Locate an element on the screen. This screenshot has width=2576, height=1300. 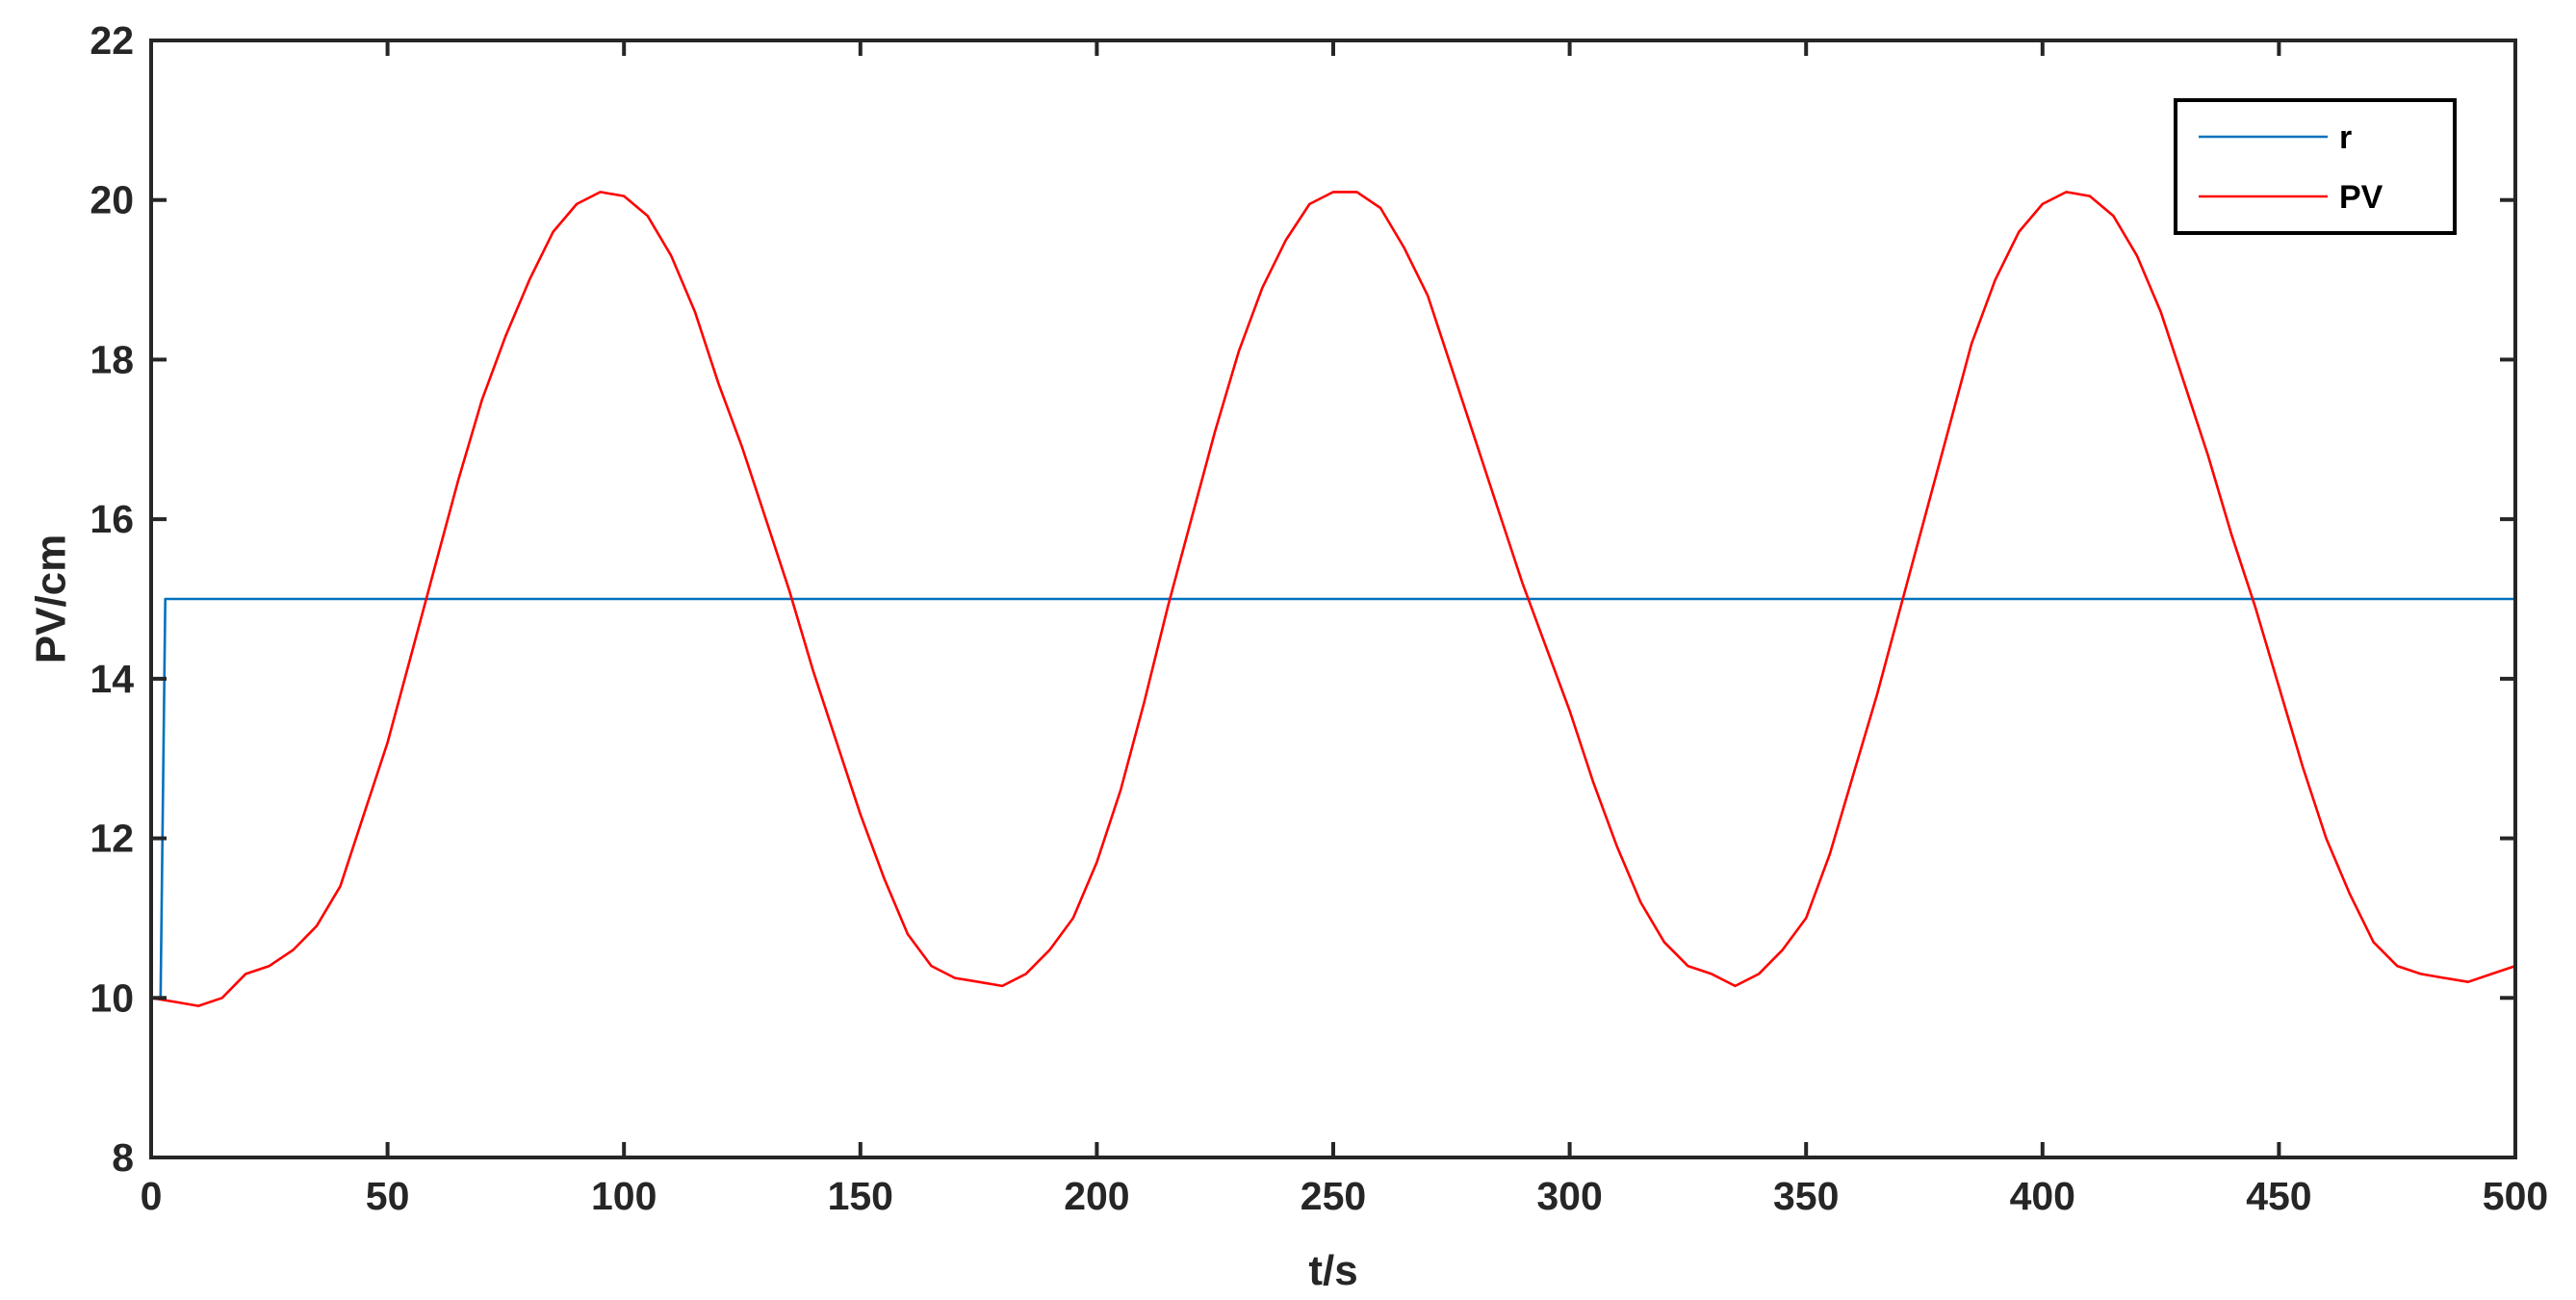
x-tick-label: 250 is located at coordinates (1334, 1196).